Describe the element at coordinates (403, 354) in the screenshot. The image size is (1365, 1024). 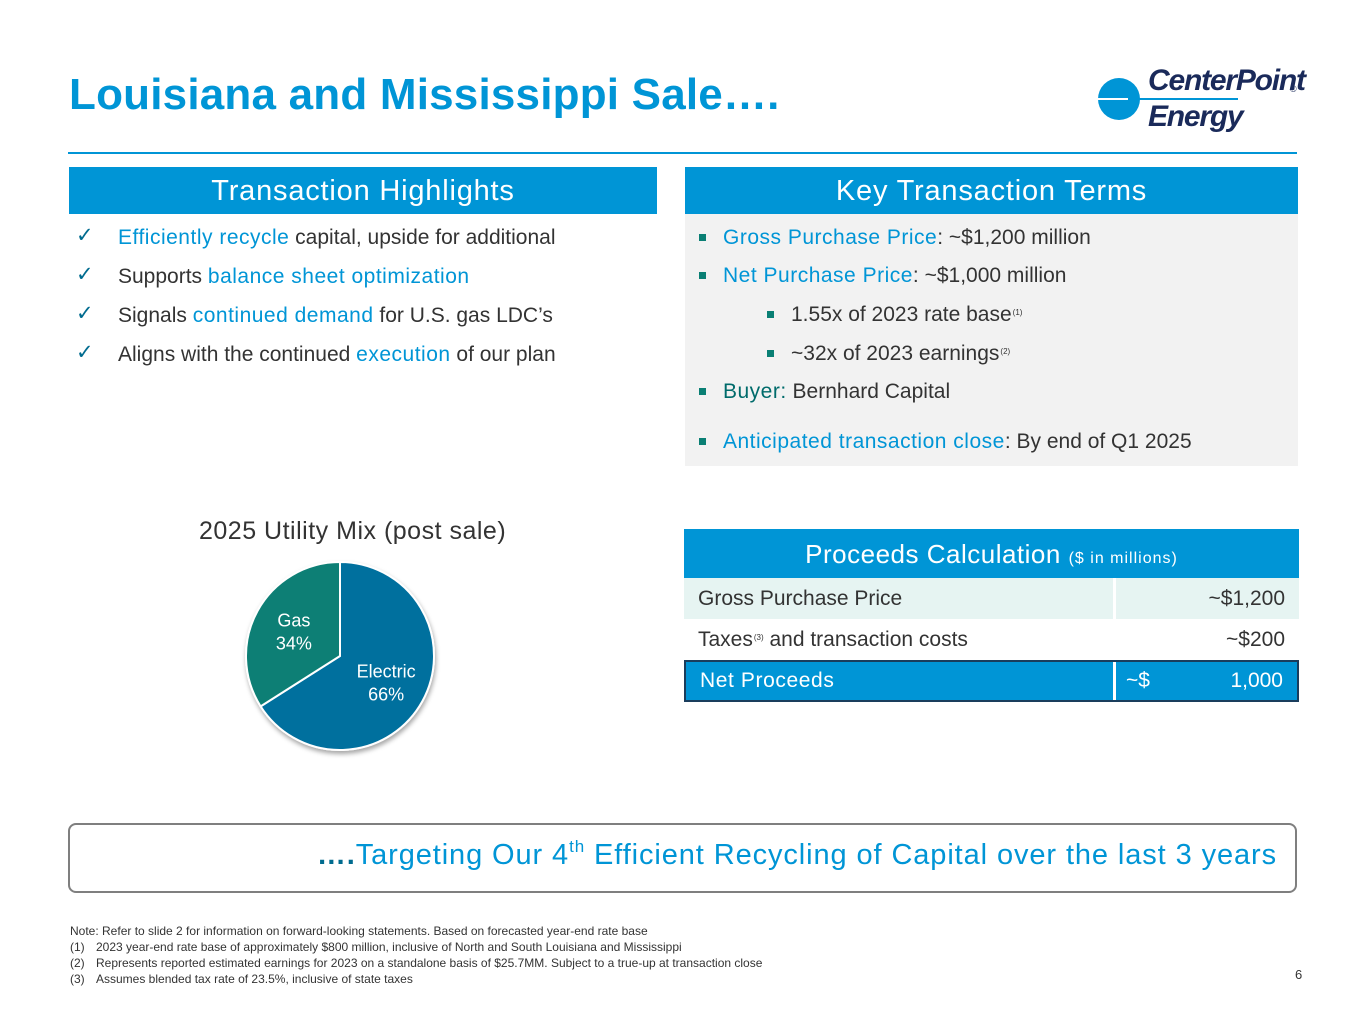
I see `highlight-emphasis: execution` at that location.